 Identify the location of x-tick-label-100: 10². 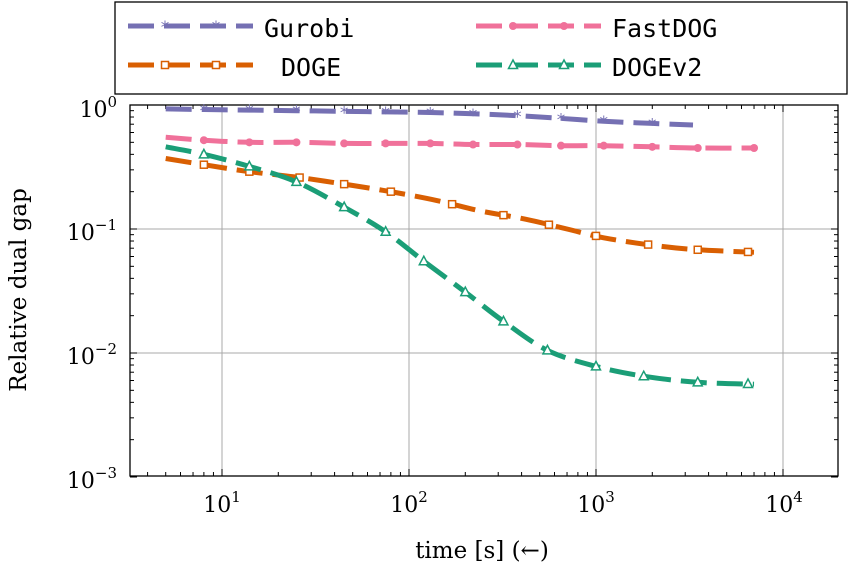
(409, 503).